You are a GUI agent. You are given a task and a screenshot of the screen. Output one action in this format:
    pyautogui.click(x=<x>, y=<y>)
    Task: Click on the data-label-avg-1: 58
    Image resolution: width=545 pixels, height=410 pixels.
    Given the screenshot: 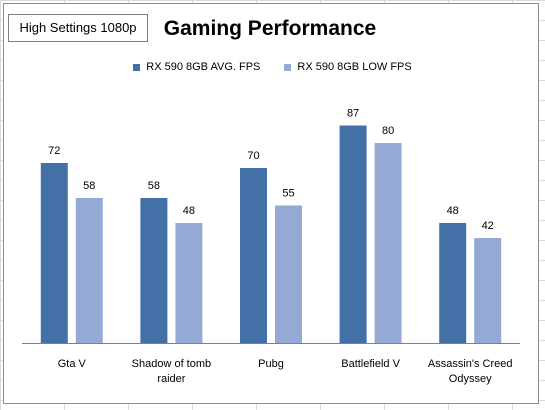 What is the action you would take?
    pyautogui.click(x=154, y=186)
    